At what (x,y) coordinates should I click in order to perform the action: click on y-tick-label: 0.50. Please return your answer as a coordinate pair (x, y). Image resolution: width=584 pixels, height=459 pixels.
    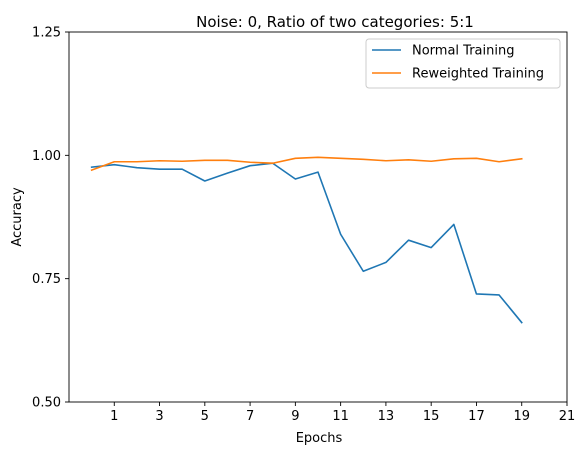
    Looking at the image, I should click on (46, 403).